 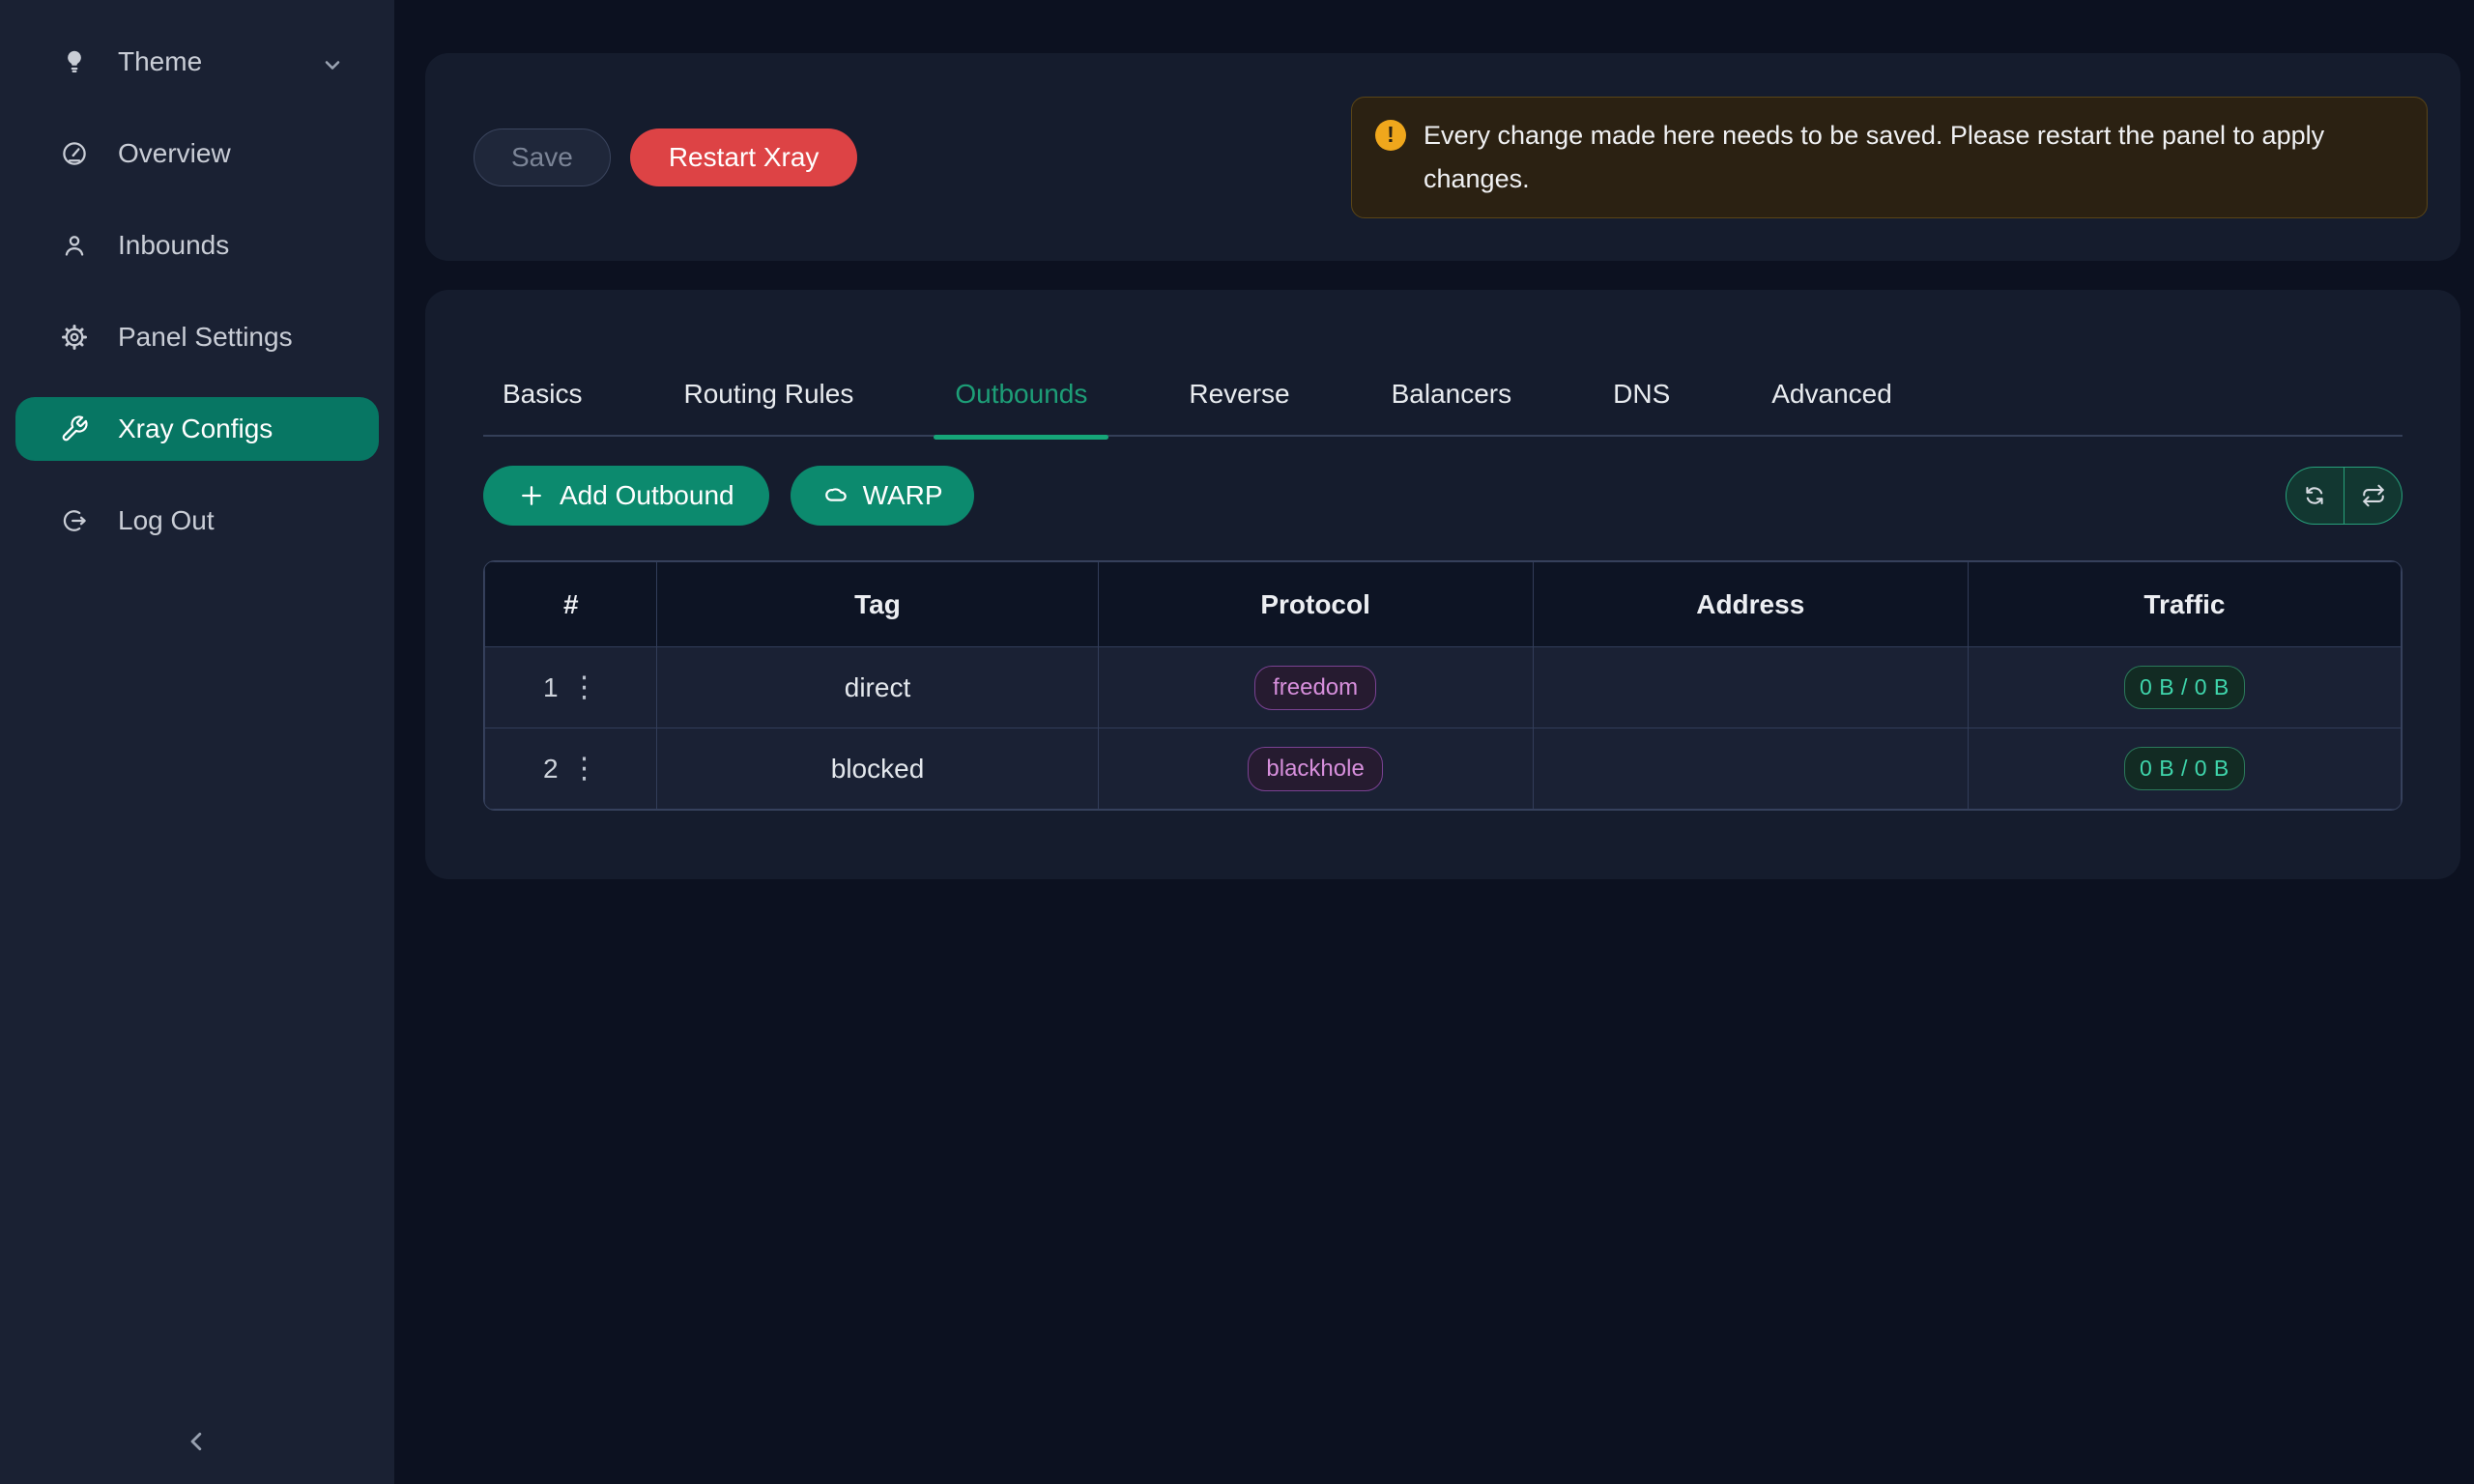 What do you see at coordinates (167, 520) in the screenshot?
I see `sidebar-item-label: Log Out` at bounding box center [167, 520].